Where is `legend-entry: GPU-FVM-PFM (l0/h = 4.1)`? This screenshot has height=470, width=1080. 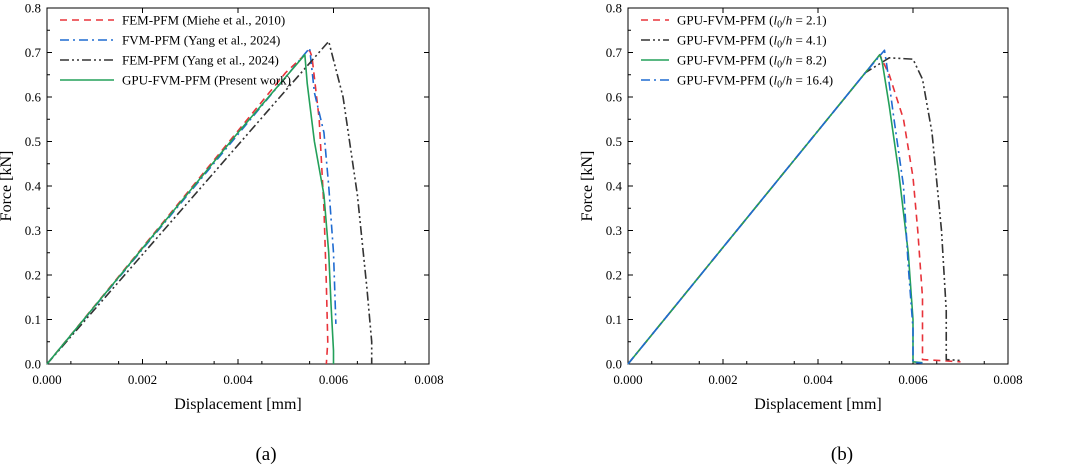
legend-entry: GPU-FVM-PFM (l0/h = 4.1) is located at coordinates (752, 42).